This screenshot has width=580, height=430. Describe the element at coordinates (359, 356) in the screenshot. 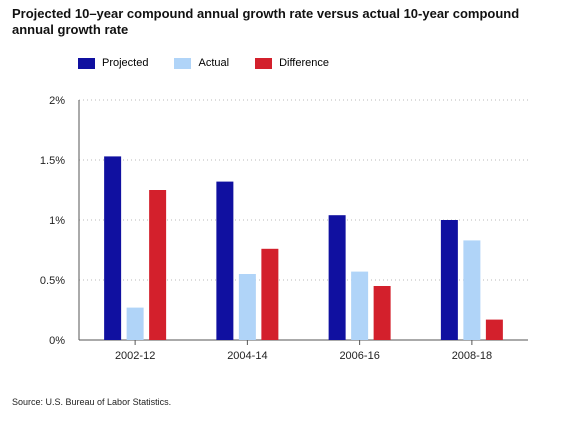

I see `x-tick-label: 2006-16` at that location.